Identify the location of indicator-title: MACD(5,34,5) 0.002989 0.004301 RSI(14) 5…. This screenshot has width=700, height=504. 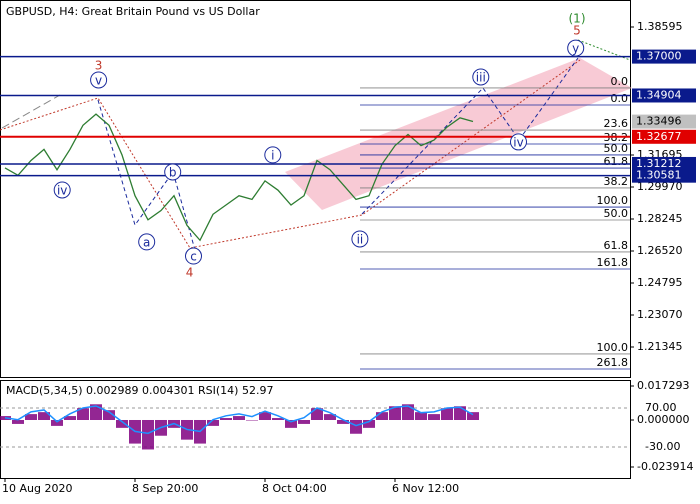
(139, 390).